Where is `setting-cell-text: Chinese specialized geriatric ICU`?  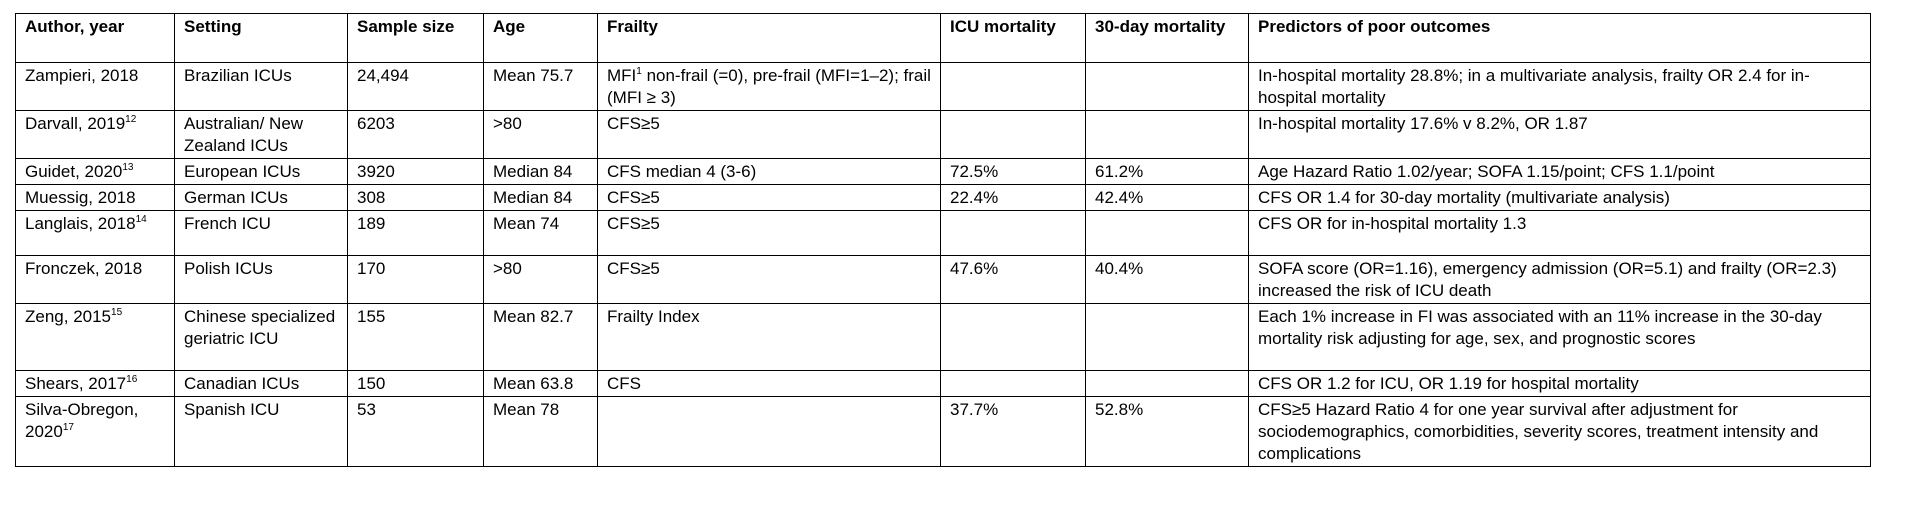
setting-cell-text: Chinese specialized geriatric ICU is located at coordinates (260, 327).